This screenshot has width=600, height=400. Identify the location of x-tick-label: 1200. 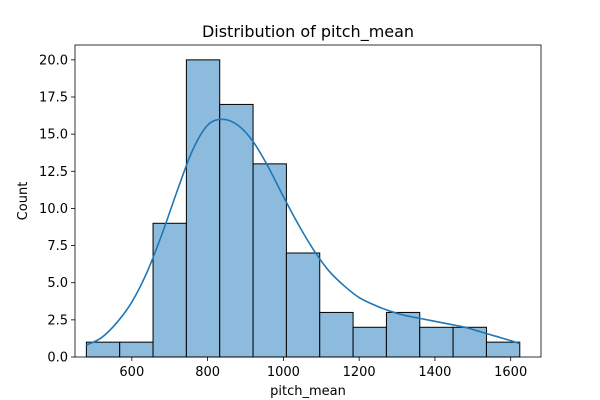
(359, 372).